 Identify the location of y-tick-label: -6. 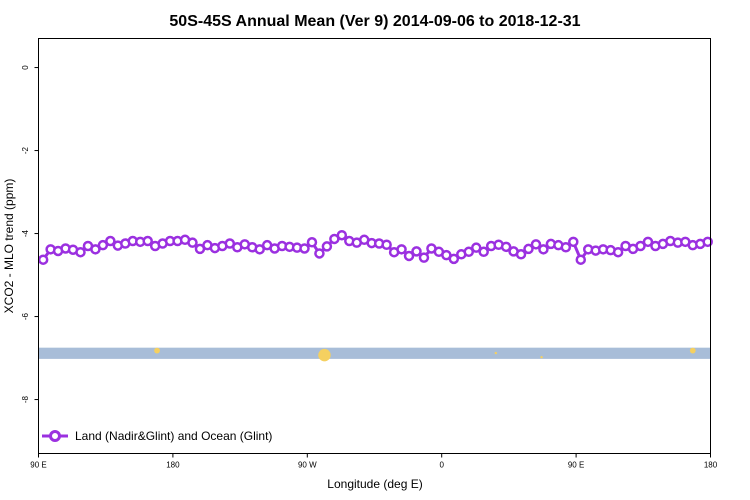
(25, 316).